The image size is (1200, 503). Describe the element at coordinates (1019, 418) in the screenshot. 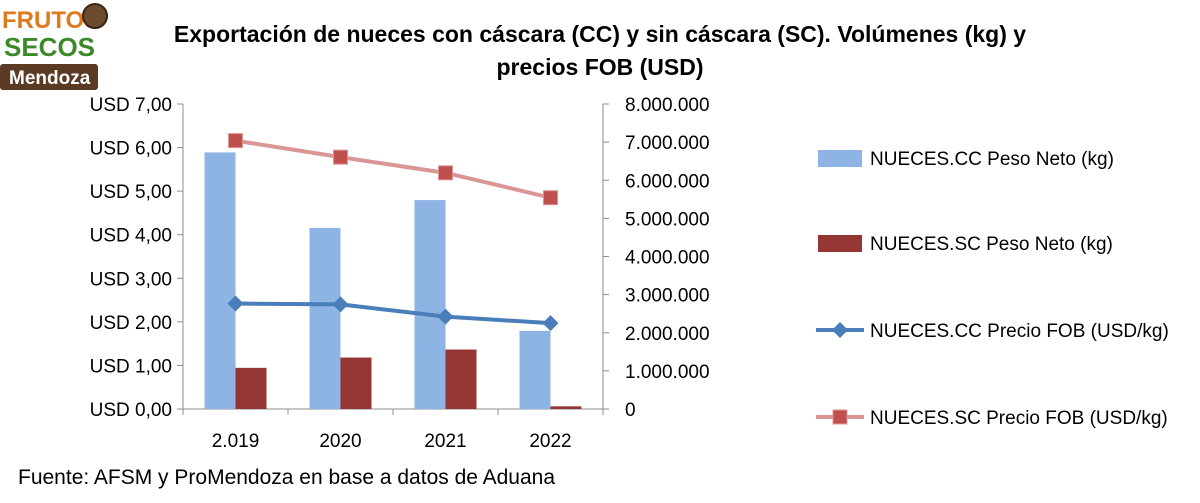

I see `legend-label: NUECES.SC Precio FOB (USD/kg)` at that location.